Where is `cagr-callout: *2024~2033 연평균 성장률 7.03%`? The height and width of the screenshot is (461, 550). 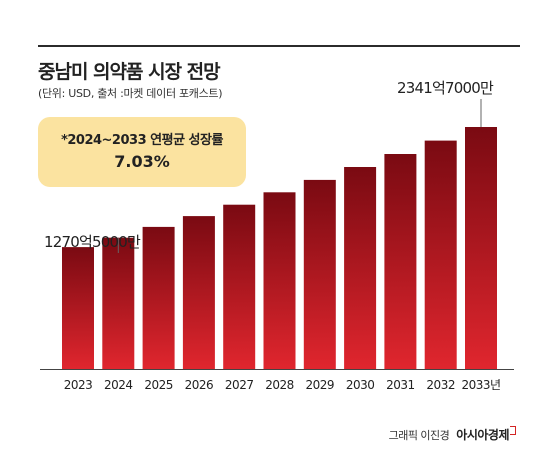
cagr-callout: *2024~2033 연평균 성장률 7.03% is located at coordinates (142, 152).